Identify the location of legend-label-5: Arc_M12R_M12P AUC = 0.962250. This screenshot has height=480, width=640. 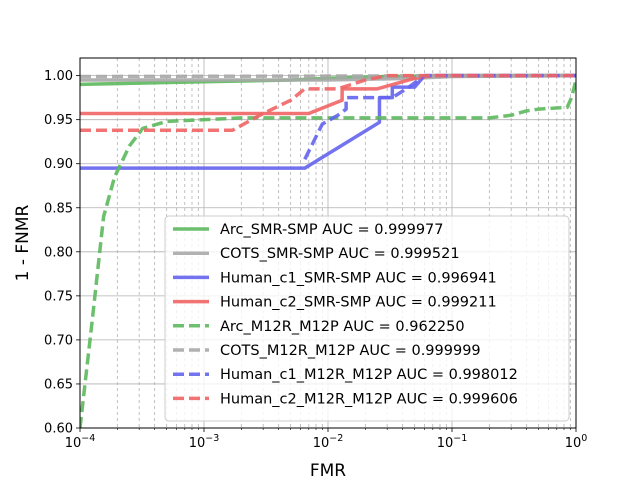
(342, 327).